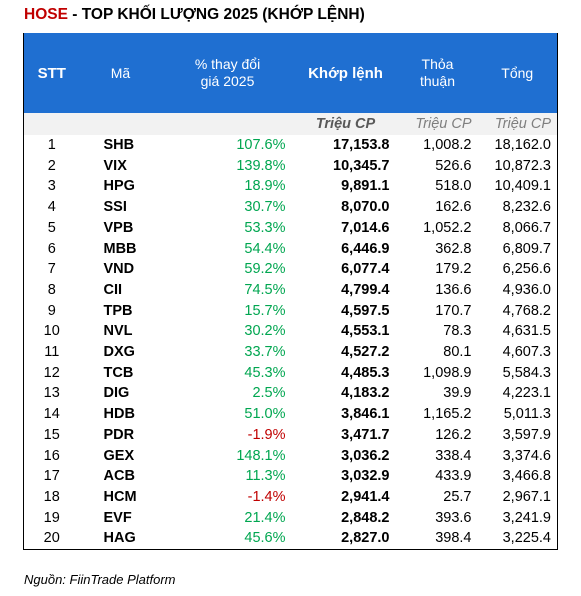 The image size is (581, 596). I want to click on row-stt: 12, so click(51, 372).